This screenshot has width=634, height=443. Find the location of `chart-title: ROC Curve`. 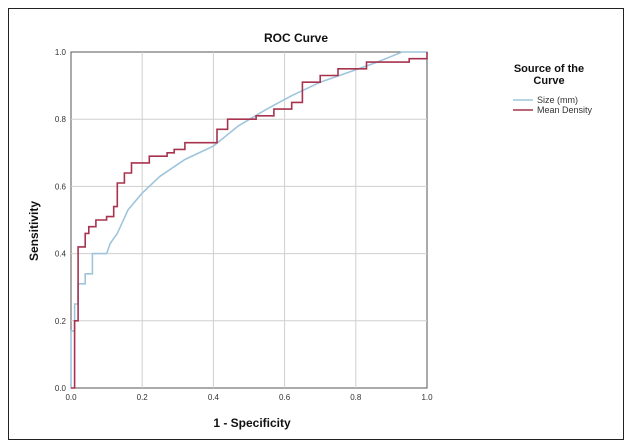

chart-title: ROC Curve is located at coordinates (296, 38).